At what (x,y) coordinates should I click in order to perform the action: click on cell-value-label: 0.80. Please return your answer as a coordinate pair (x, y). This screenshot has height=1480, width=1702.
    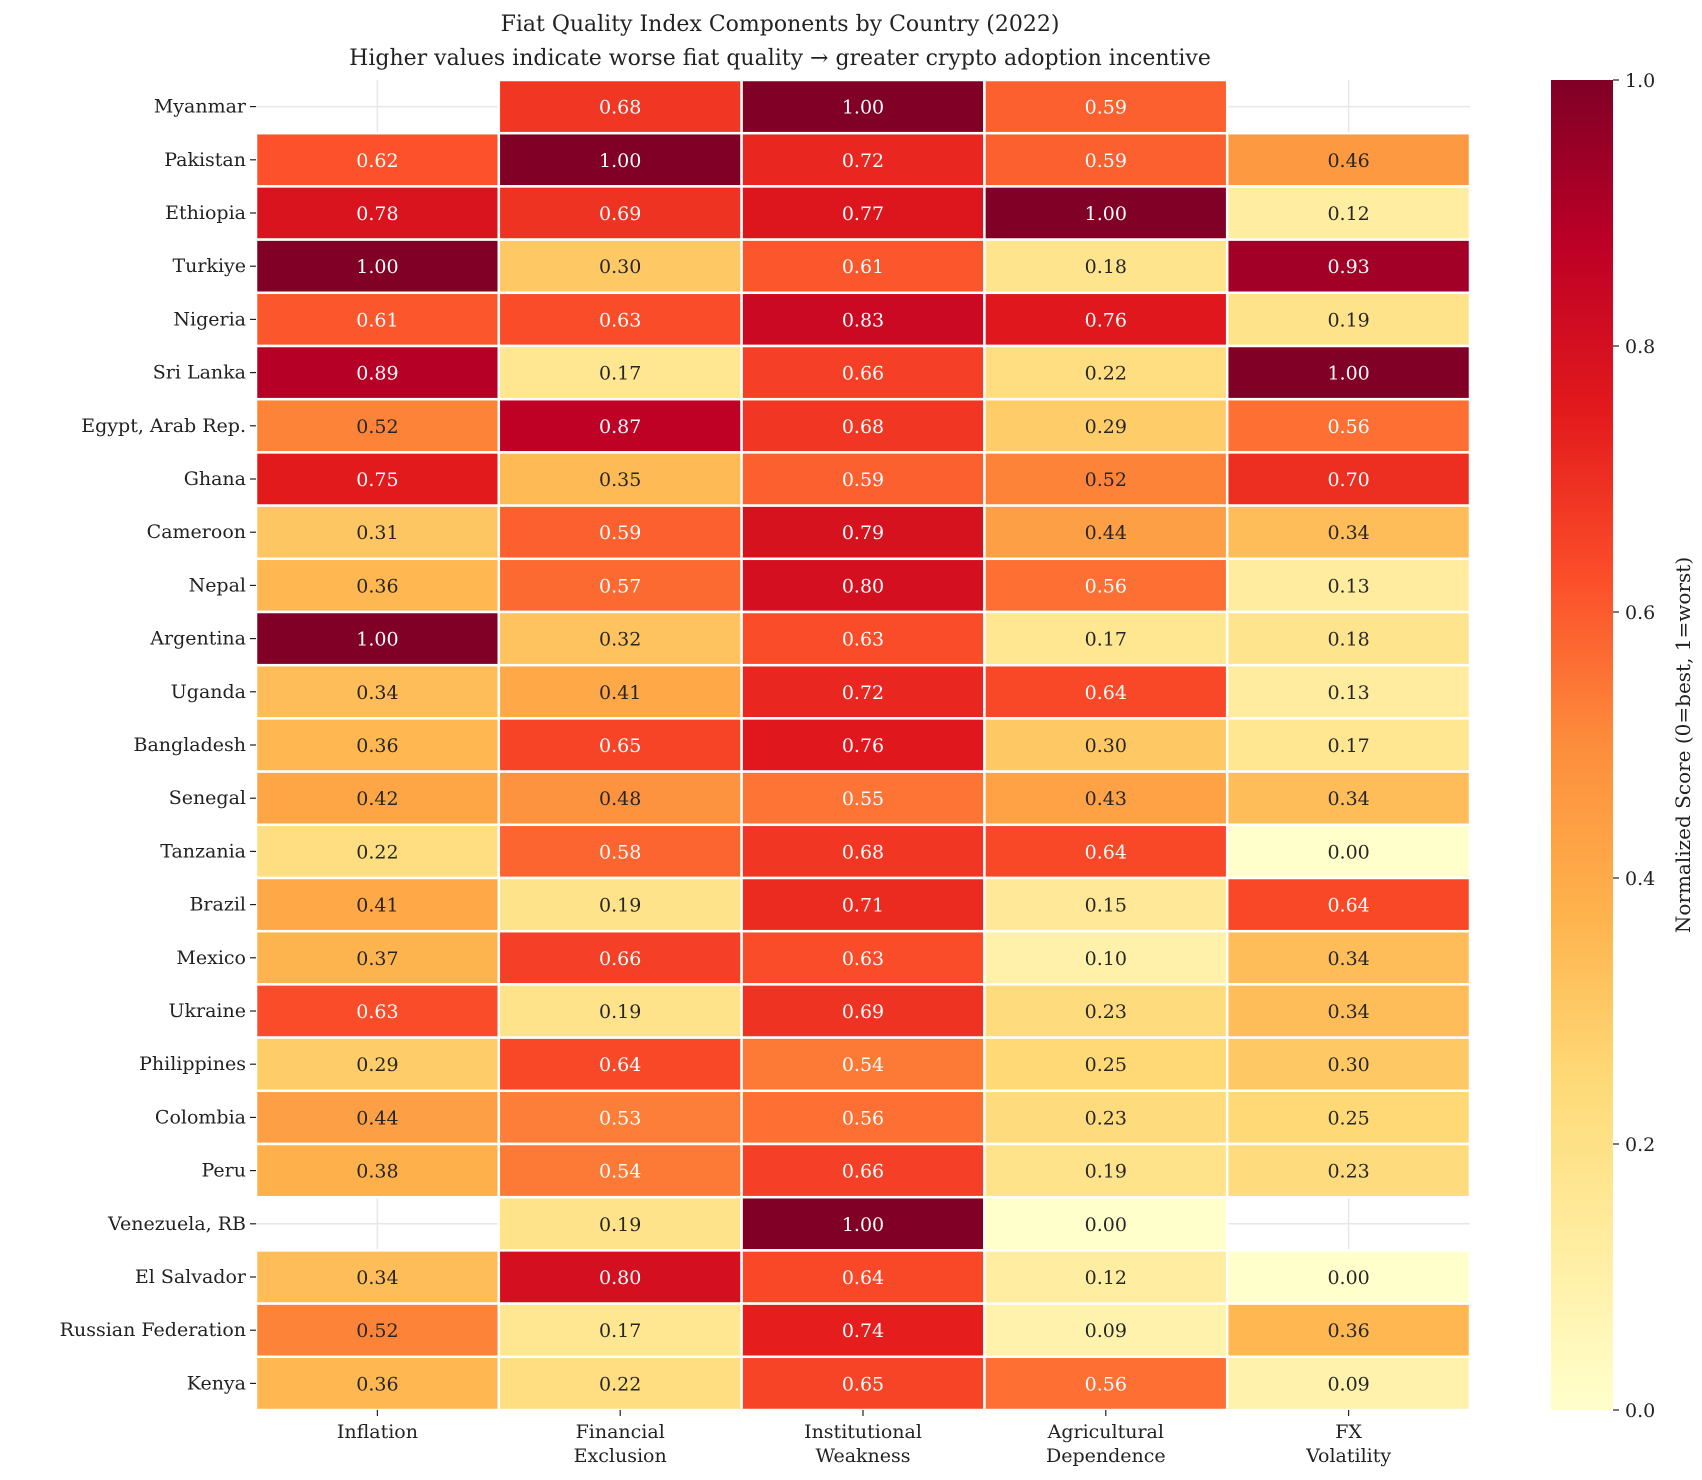
    Looking at the image, I should click on (863, 586).